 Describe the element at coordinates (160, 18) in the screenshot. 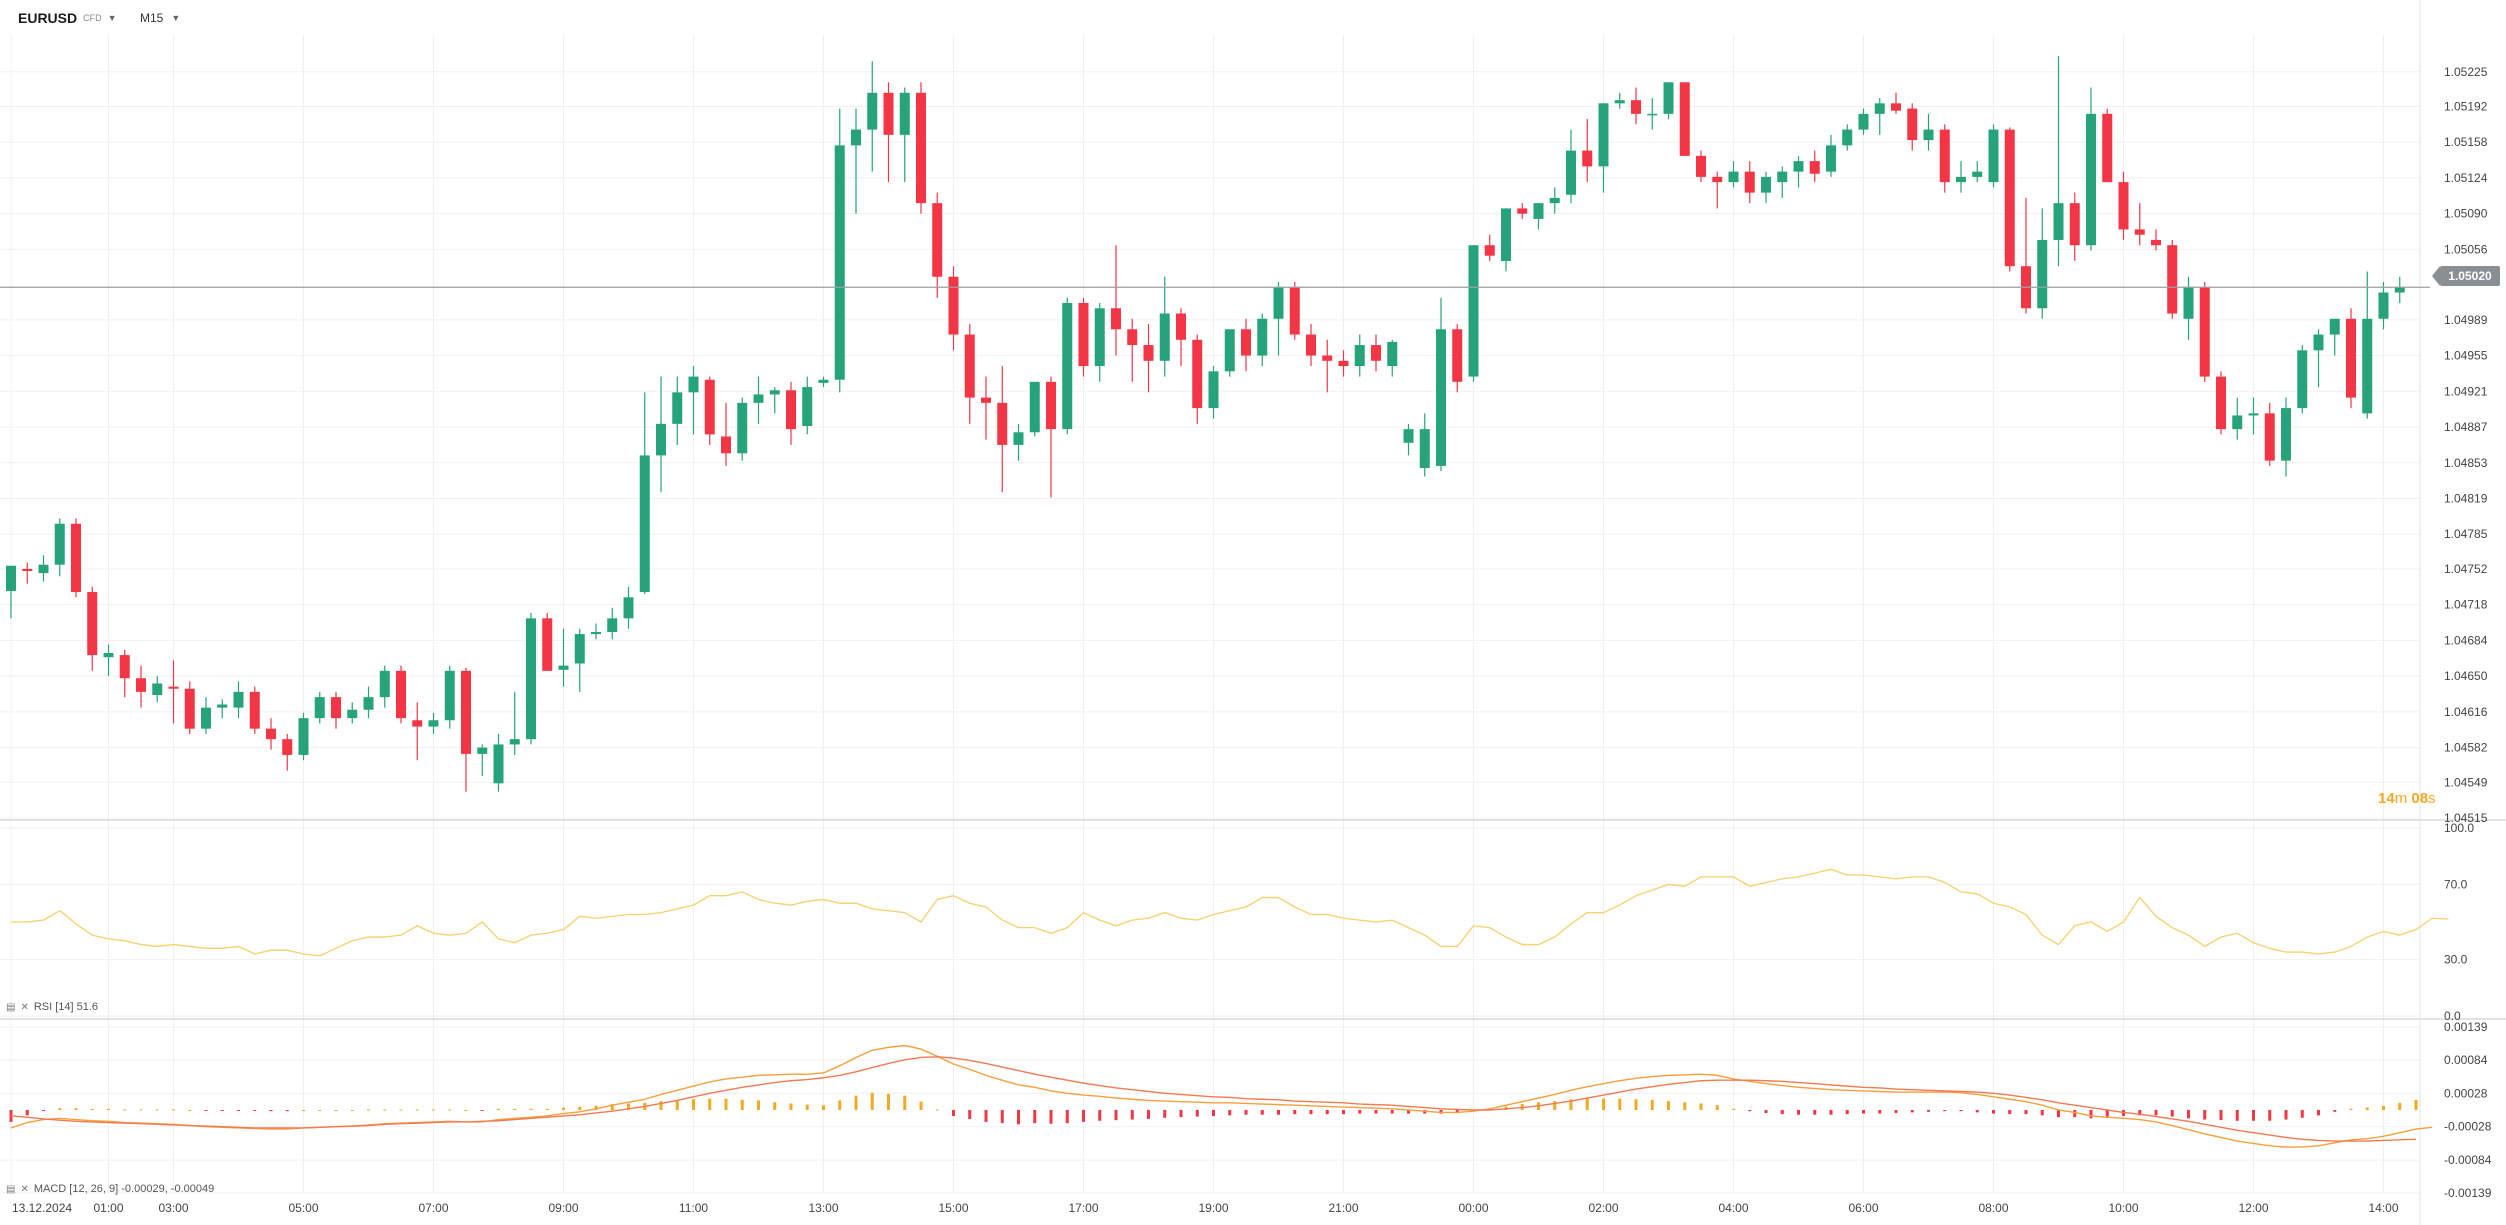

I see `timeframe-selector: M15 ▼` at that location.